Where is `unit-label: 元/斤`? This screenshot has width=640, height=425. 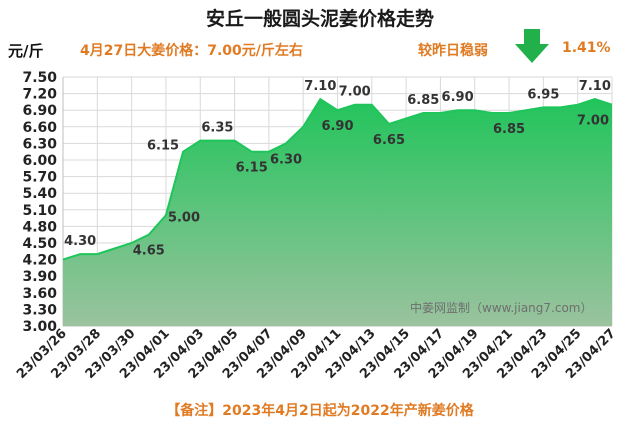
unit-label: 元/斤 is located at coordinates (26, 51).